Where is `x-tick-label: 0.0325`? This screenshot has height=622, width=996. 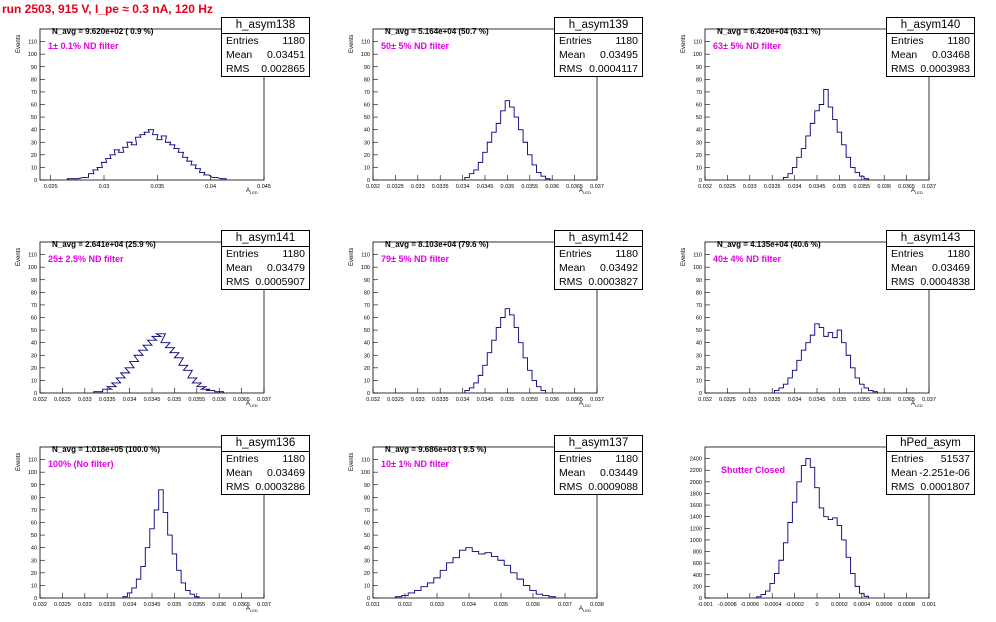
x-tick-label: 0.0325 is located at coordinates (727, 187).